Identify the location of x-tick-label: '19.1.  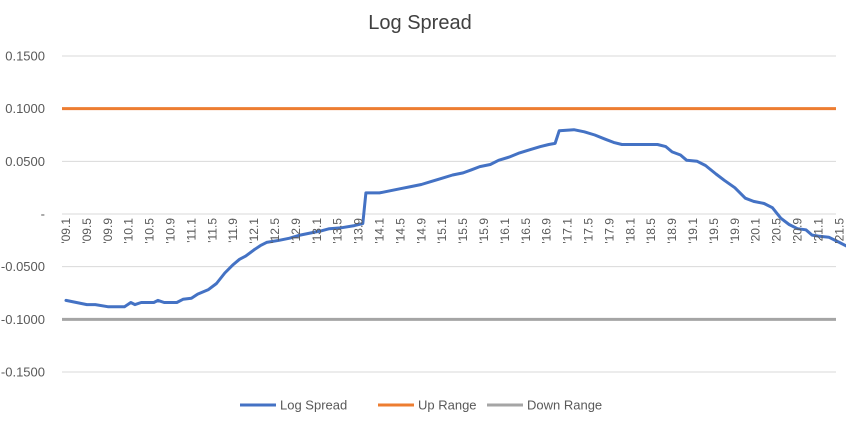
(693, 231).